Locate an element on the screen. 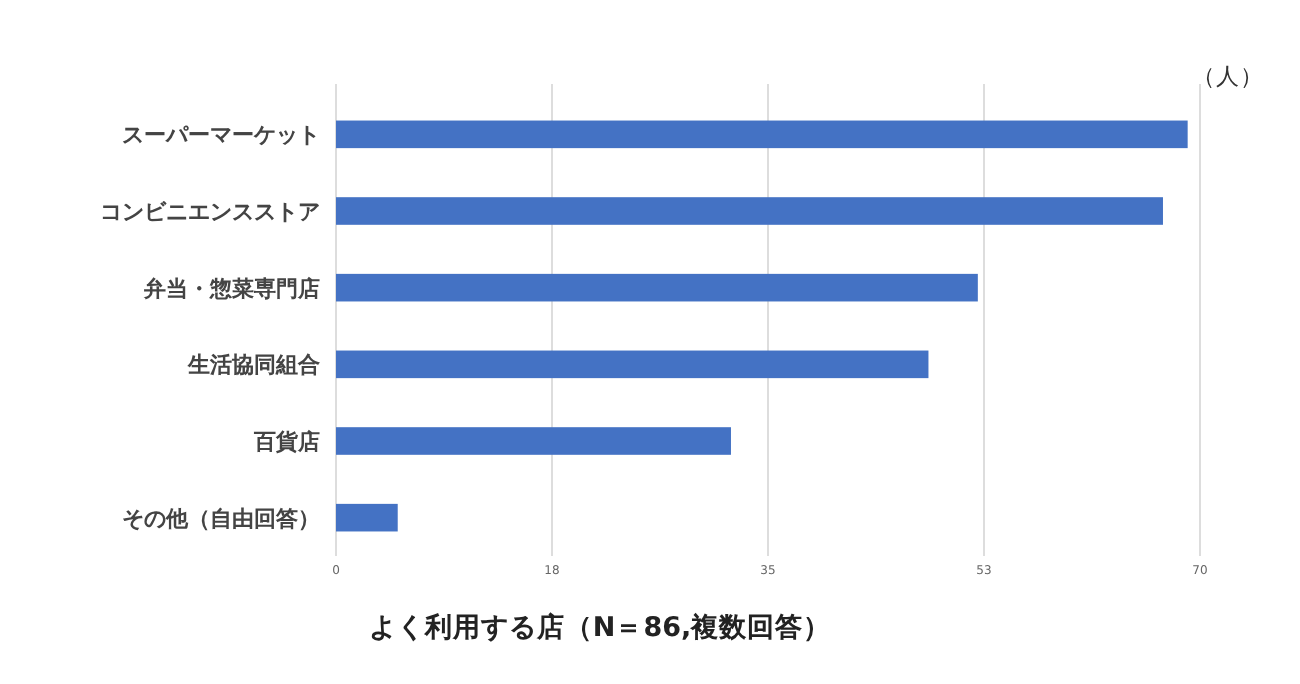  y-tick-label: 百貨店 is located at coordinates (286, 442).